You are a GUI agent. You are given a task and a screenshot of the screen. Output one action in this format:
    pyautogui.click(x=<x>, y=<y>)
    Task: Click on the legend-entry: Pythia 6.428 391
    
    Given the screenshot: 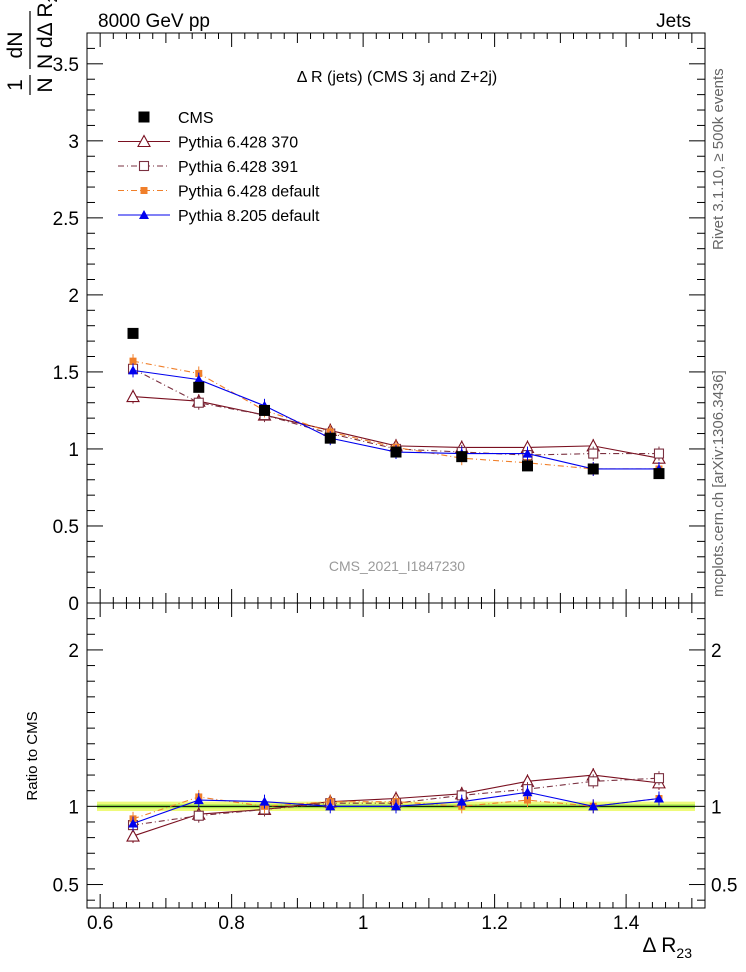 What is the action you would take?
    pyautogui.click(x=208, y=167)
    